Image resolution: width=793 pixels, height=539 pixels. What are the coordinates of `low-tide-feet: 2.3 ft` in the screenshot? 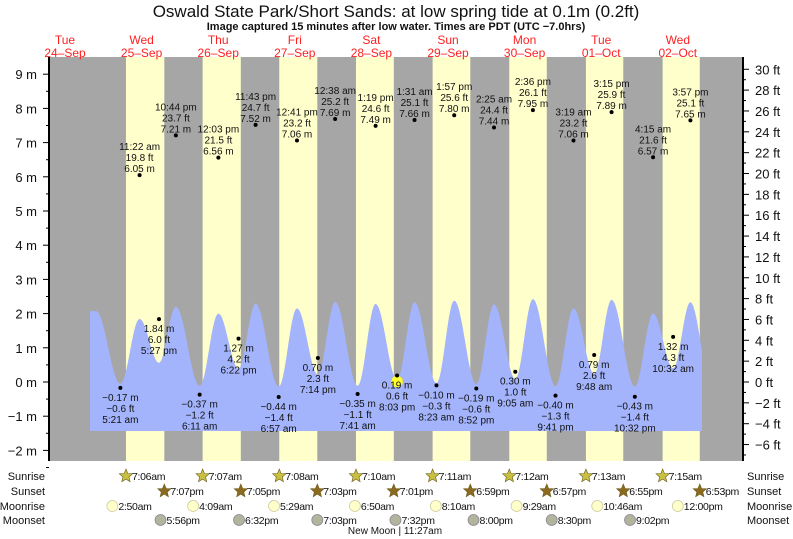 It's located at (318, 379).